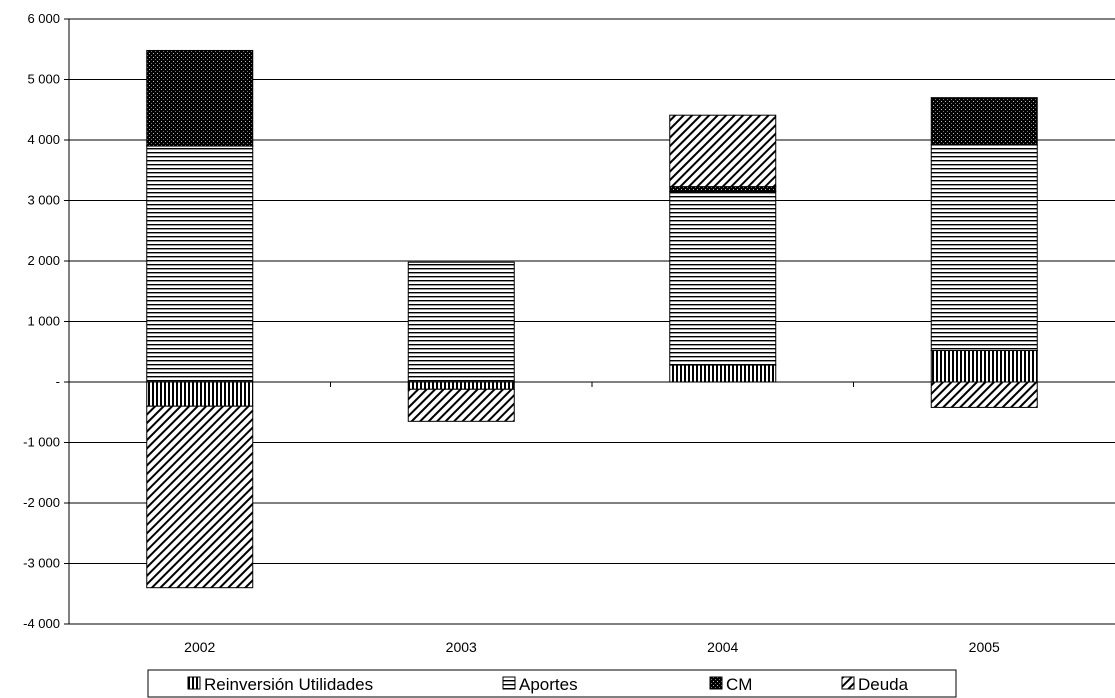 This screenshot has height=698, width=1115. Describe the element at coordinates (984, 647) in the screenshot. I see `x-category-label: 2005` at that location.